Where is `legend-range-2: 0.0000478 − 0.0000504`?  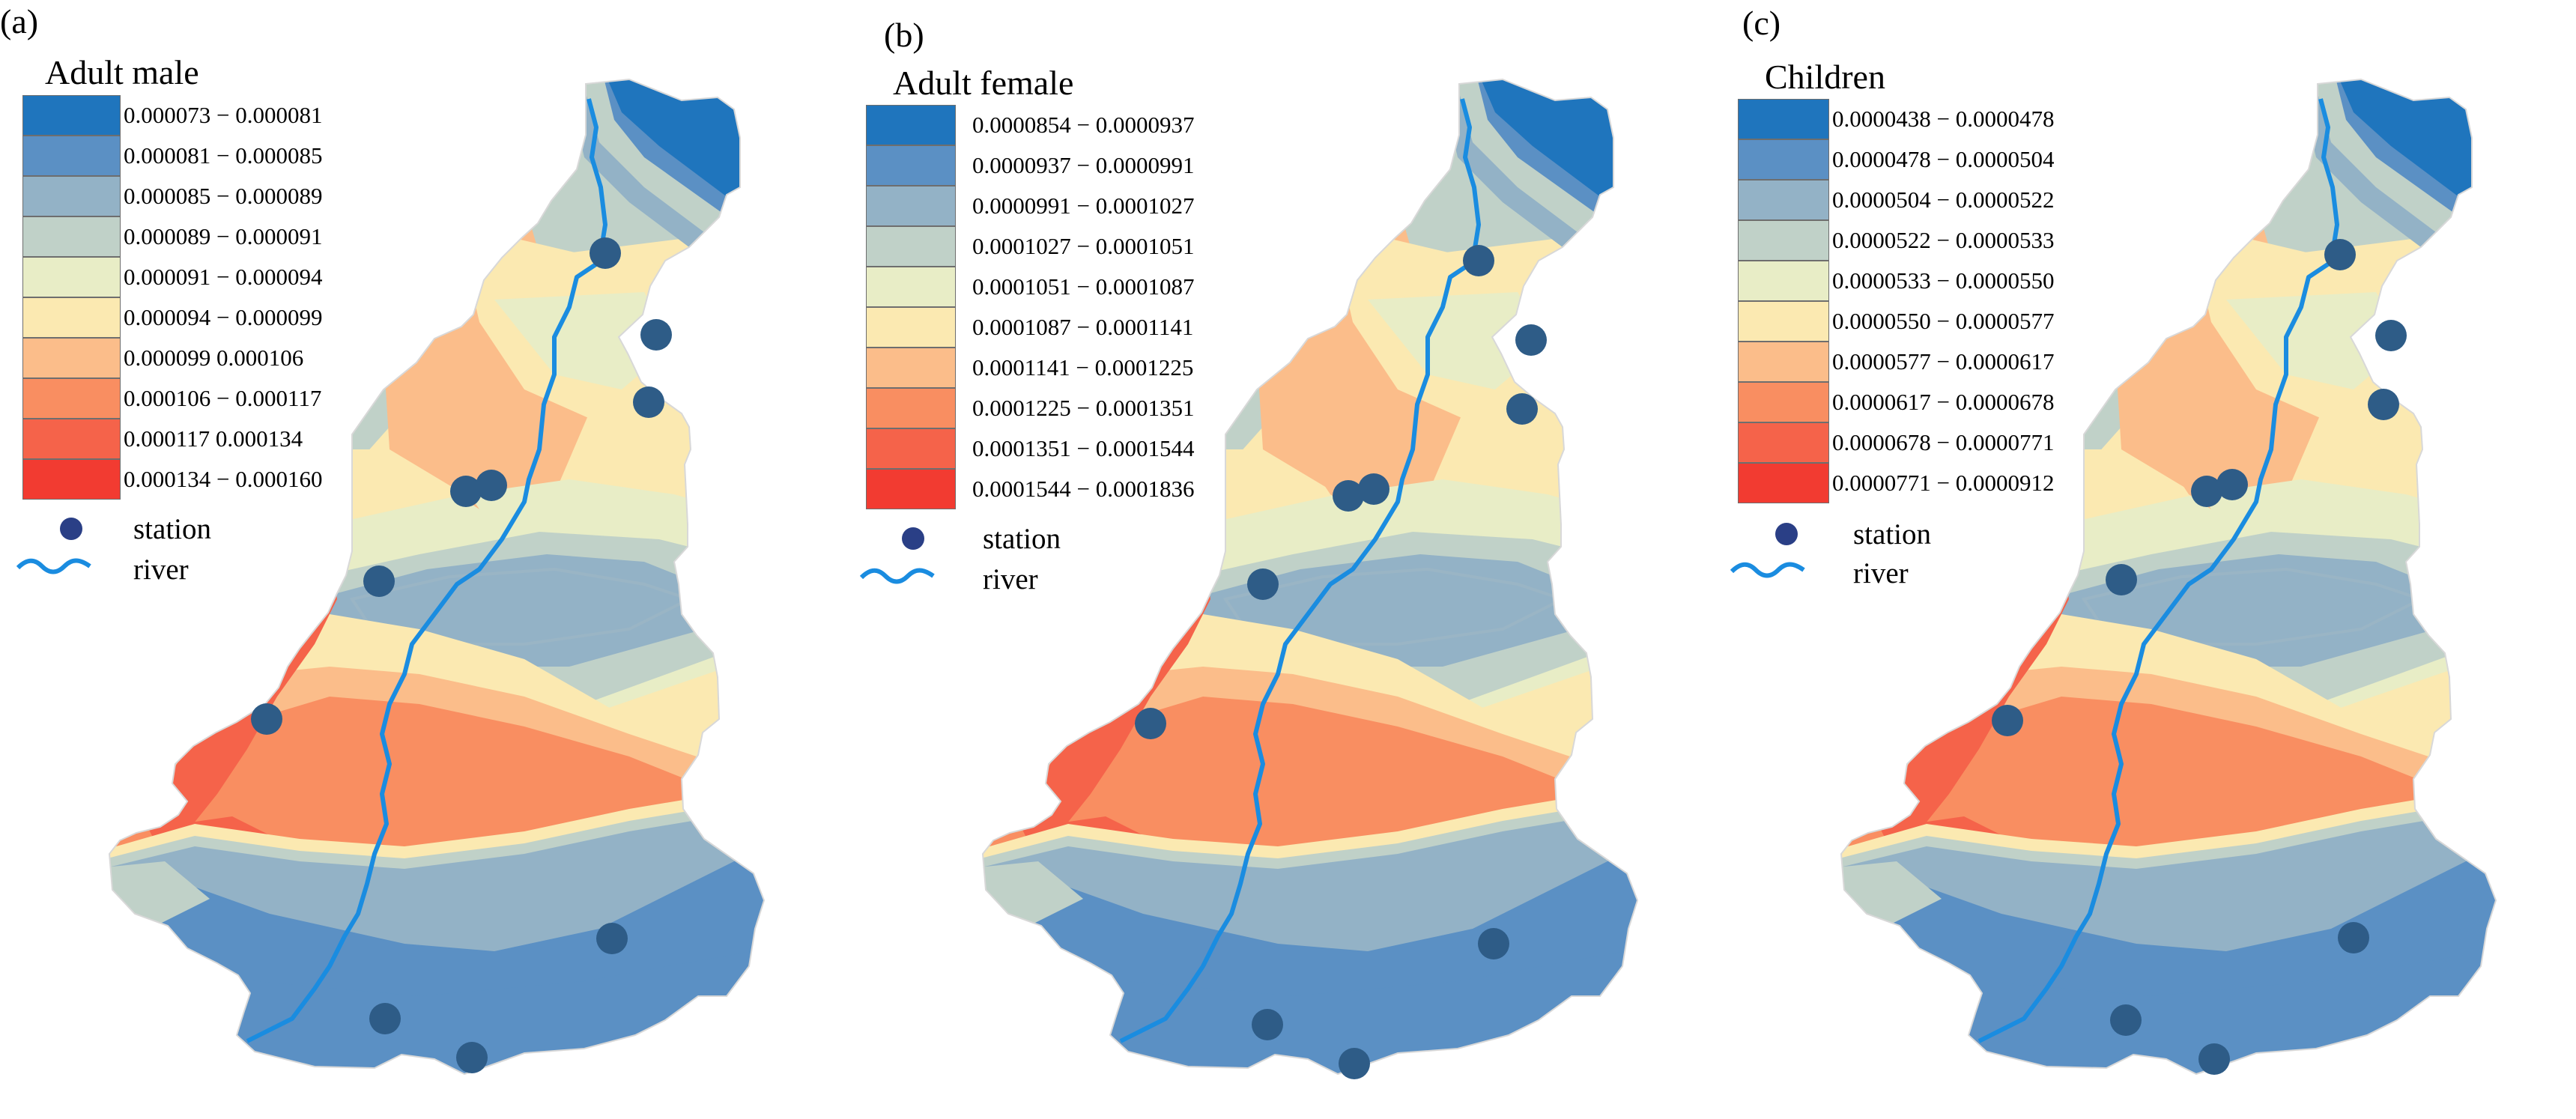 legend-range-2: 0.0000478 − 0.0000504 is located at coordinates (1944, 159).